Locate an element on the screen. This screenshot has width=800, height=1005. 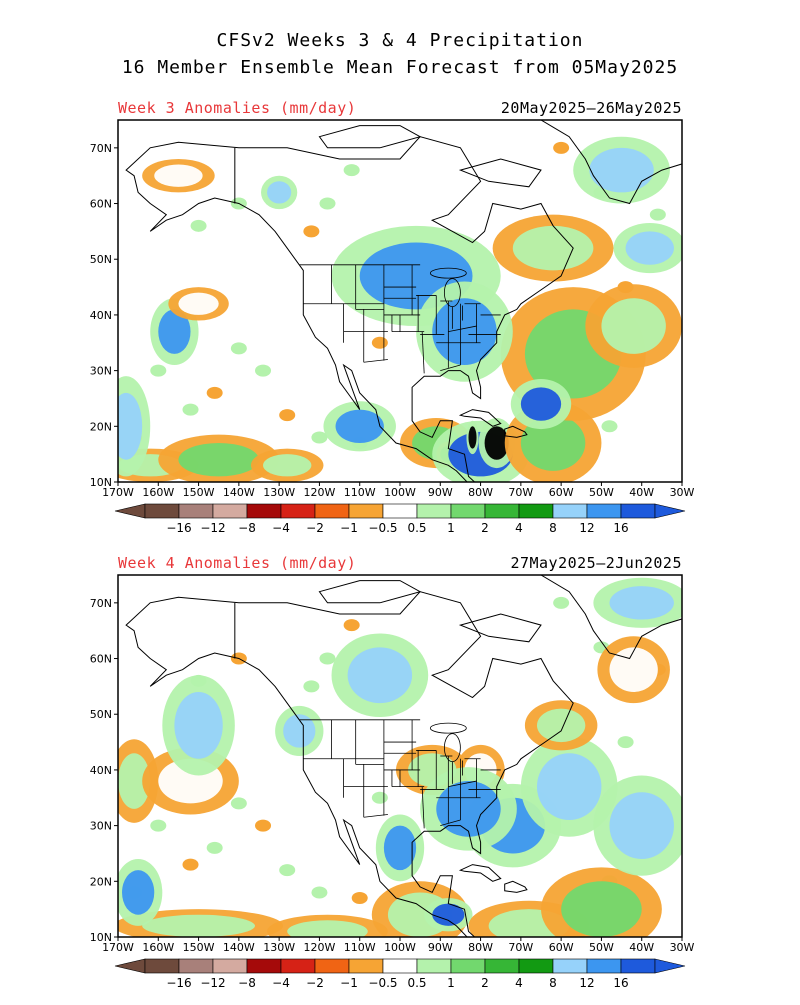
colorbar-label: 0.5 is located at coordinates (416, 528).